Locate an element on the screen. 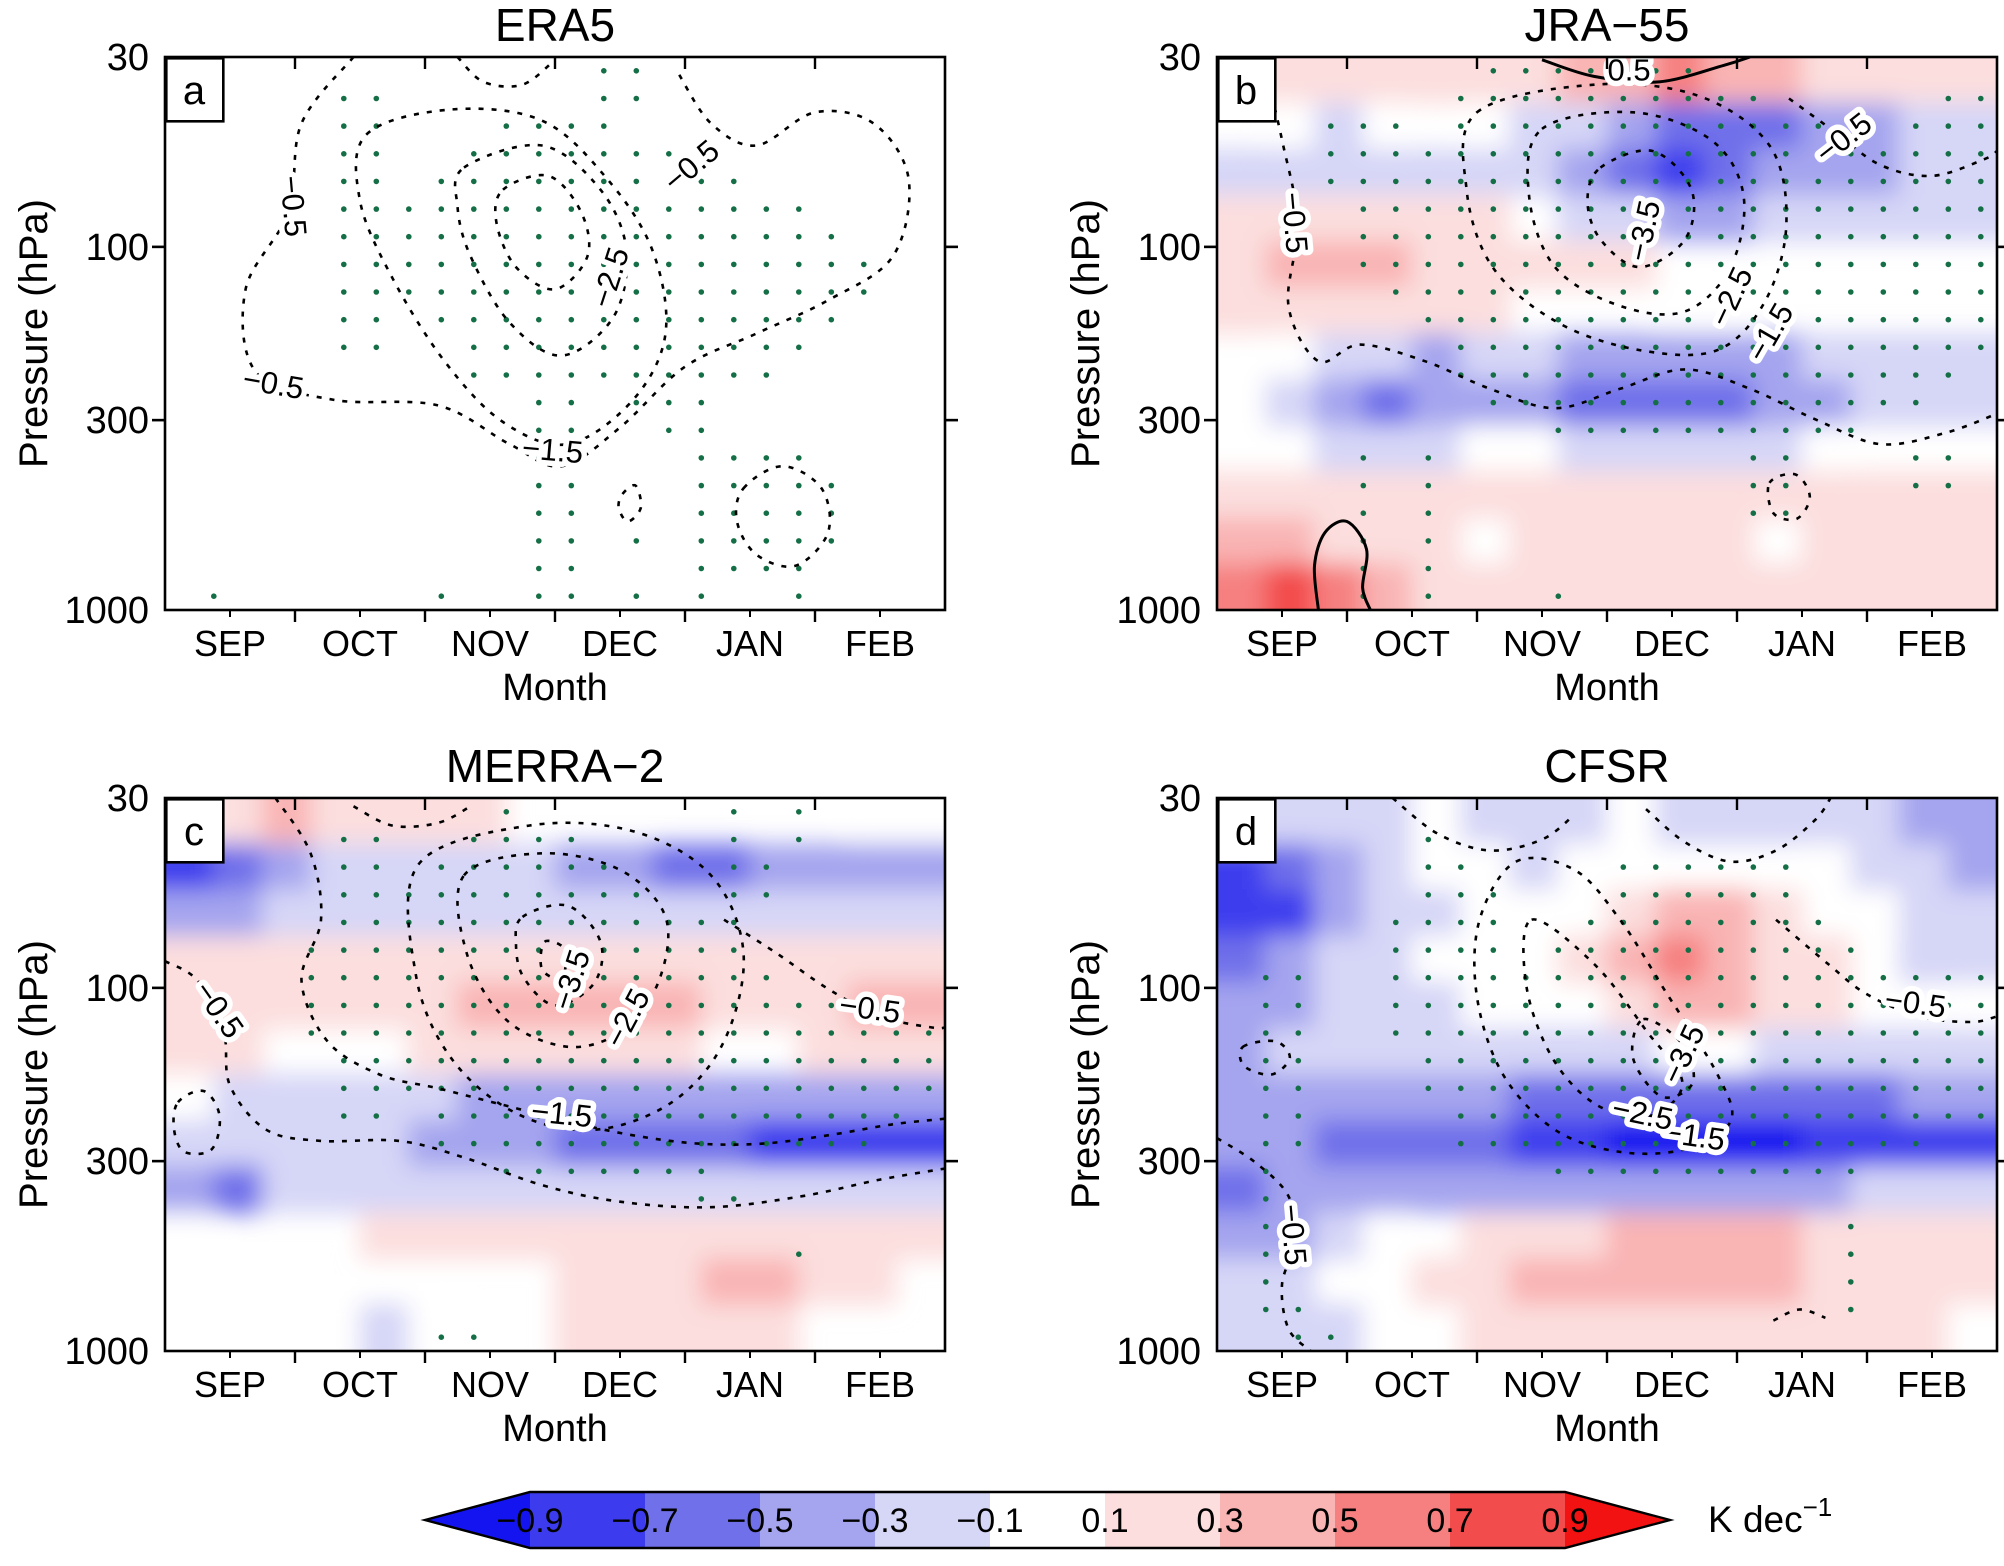 Image resolution: width=2004 pixels, height=1566 pixels. y-tick-label: 30 is located at coordinates (1180, 58).